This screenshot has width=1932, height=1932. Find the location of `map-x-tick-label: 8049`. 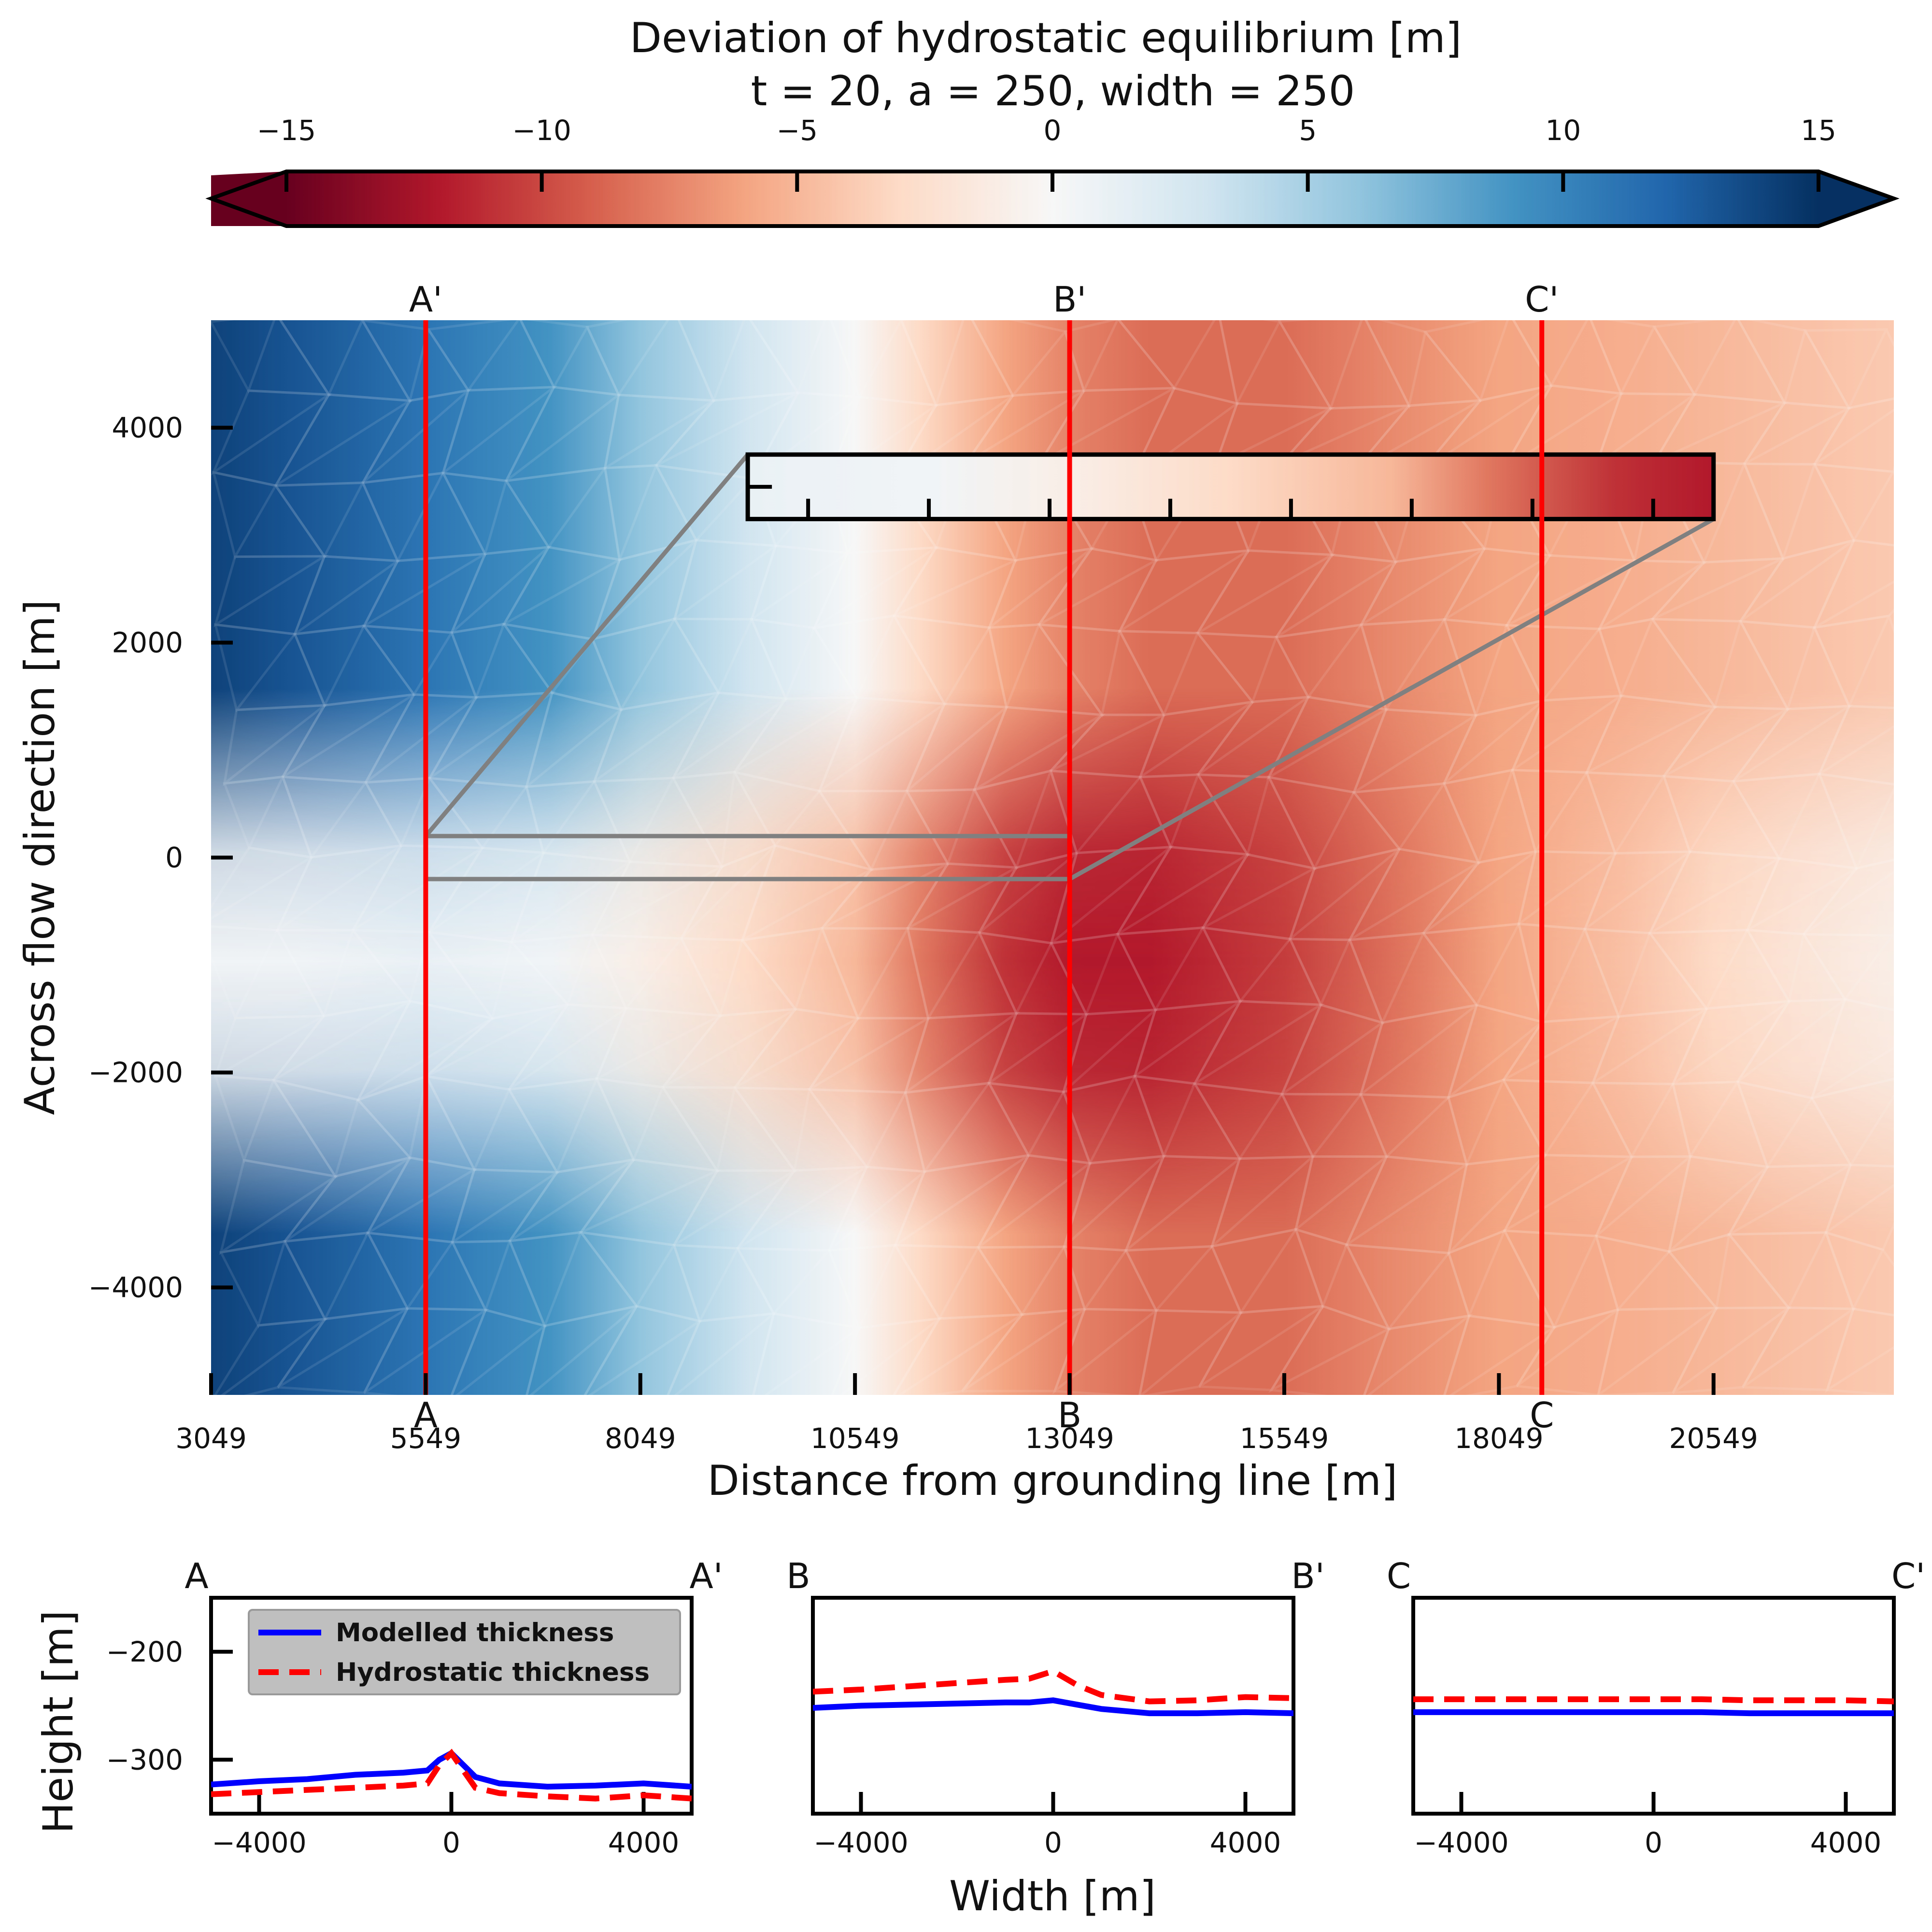

map-x-tick-label: 8049 is located at coordinates (640, 1438).